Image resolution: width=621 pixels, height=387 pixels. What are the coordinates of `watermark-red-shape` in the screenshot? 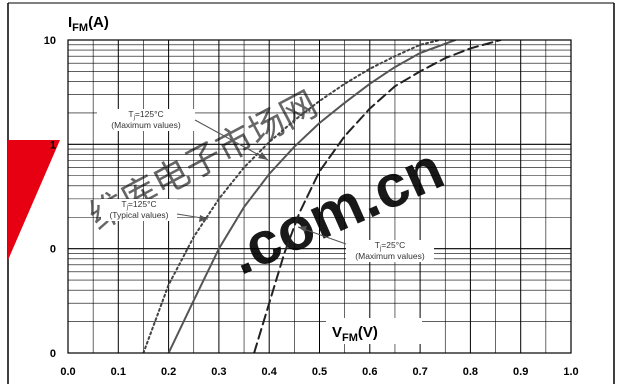 It's located at (34, 200).